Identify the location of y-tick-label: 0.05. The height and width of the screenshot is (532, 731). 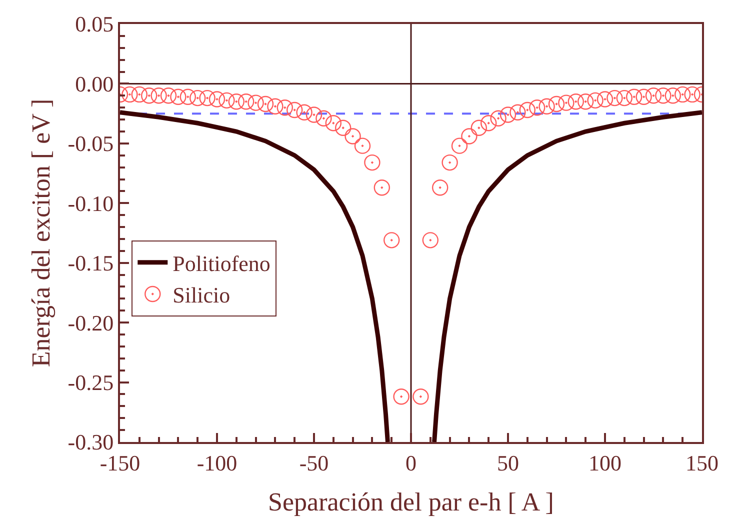
(94, 24).